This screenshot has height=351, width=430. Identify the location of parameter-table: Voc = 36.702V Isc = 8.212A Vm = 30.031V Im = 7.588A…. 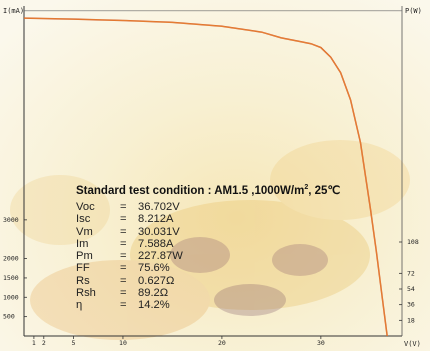
(129, 256).